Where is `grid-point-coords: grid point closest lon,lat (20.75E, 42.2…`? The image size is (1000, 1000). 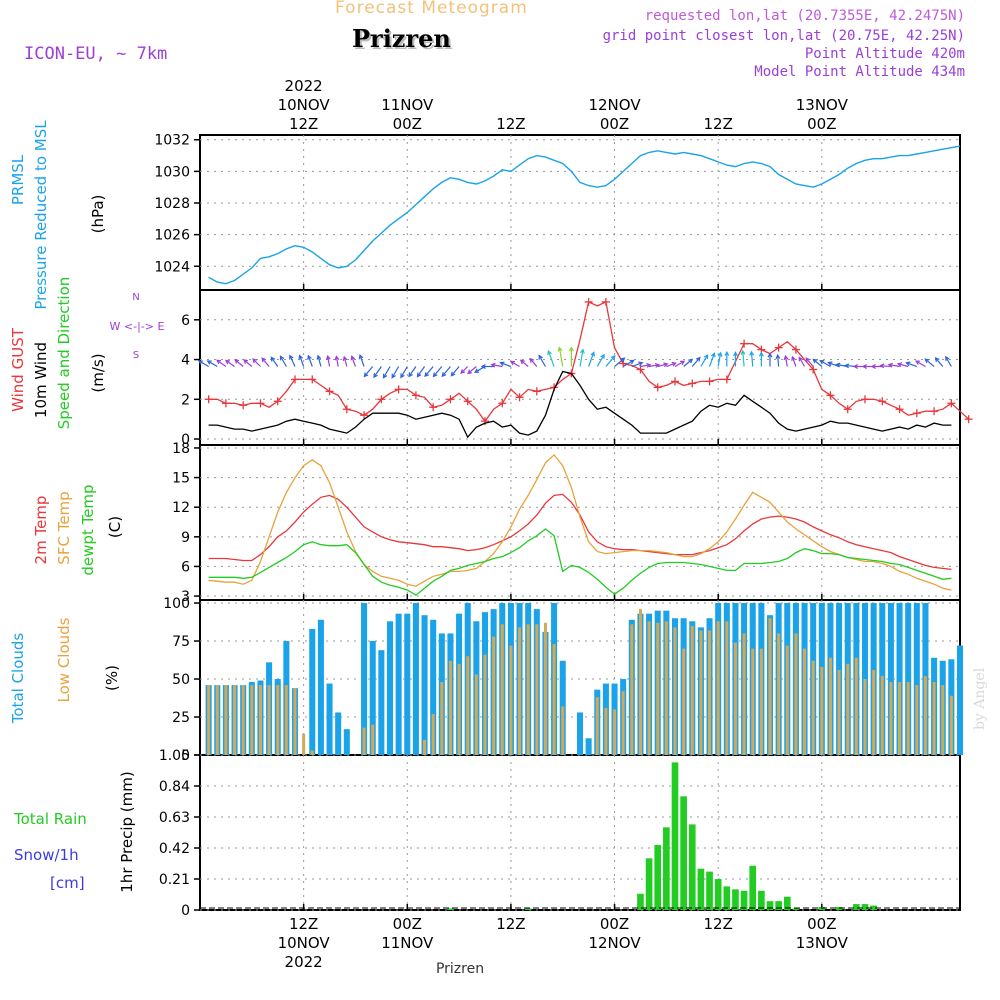 grid-point-coords: grid point closest lon,lat (20.75E, 42.2… is located at coordinates (783, 36).